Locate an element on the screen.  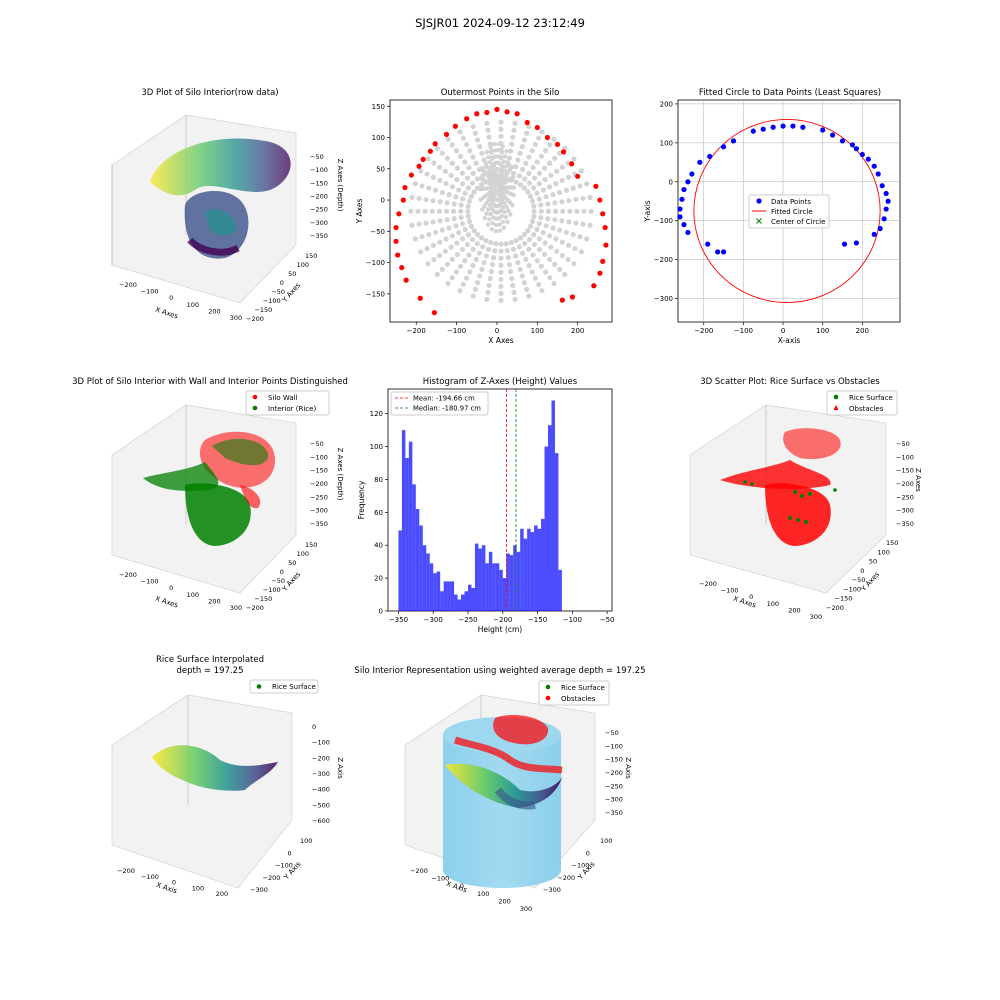
p5-ytick-label: 20 is located at coordinates (378, 579).